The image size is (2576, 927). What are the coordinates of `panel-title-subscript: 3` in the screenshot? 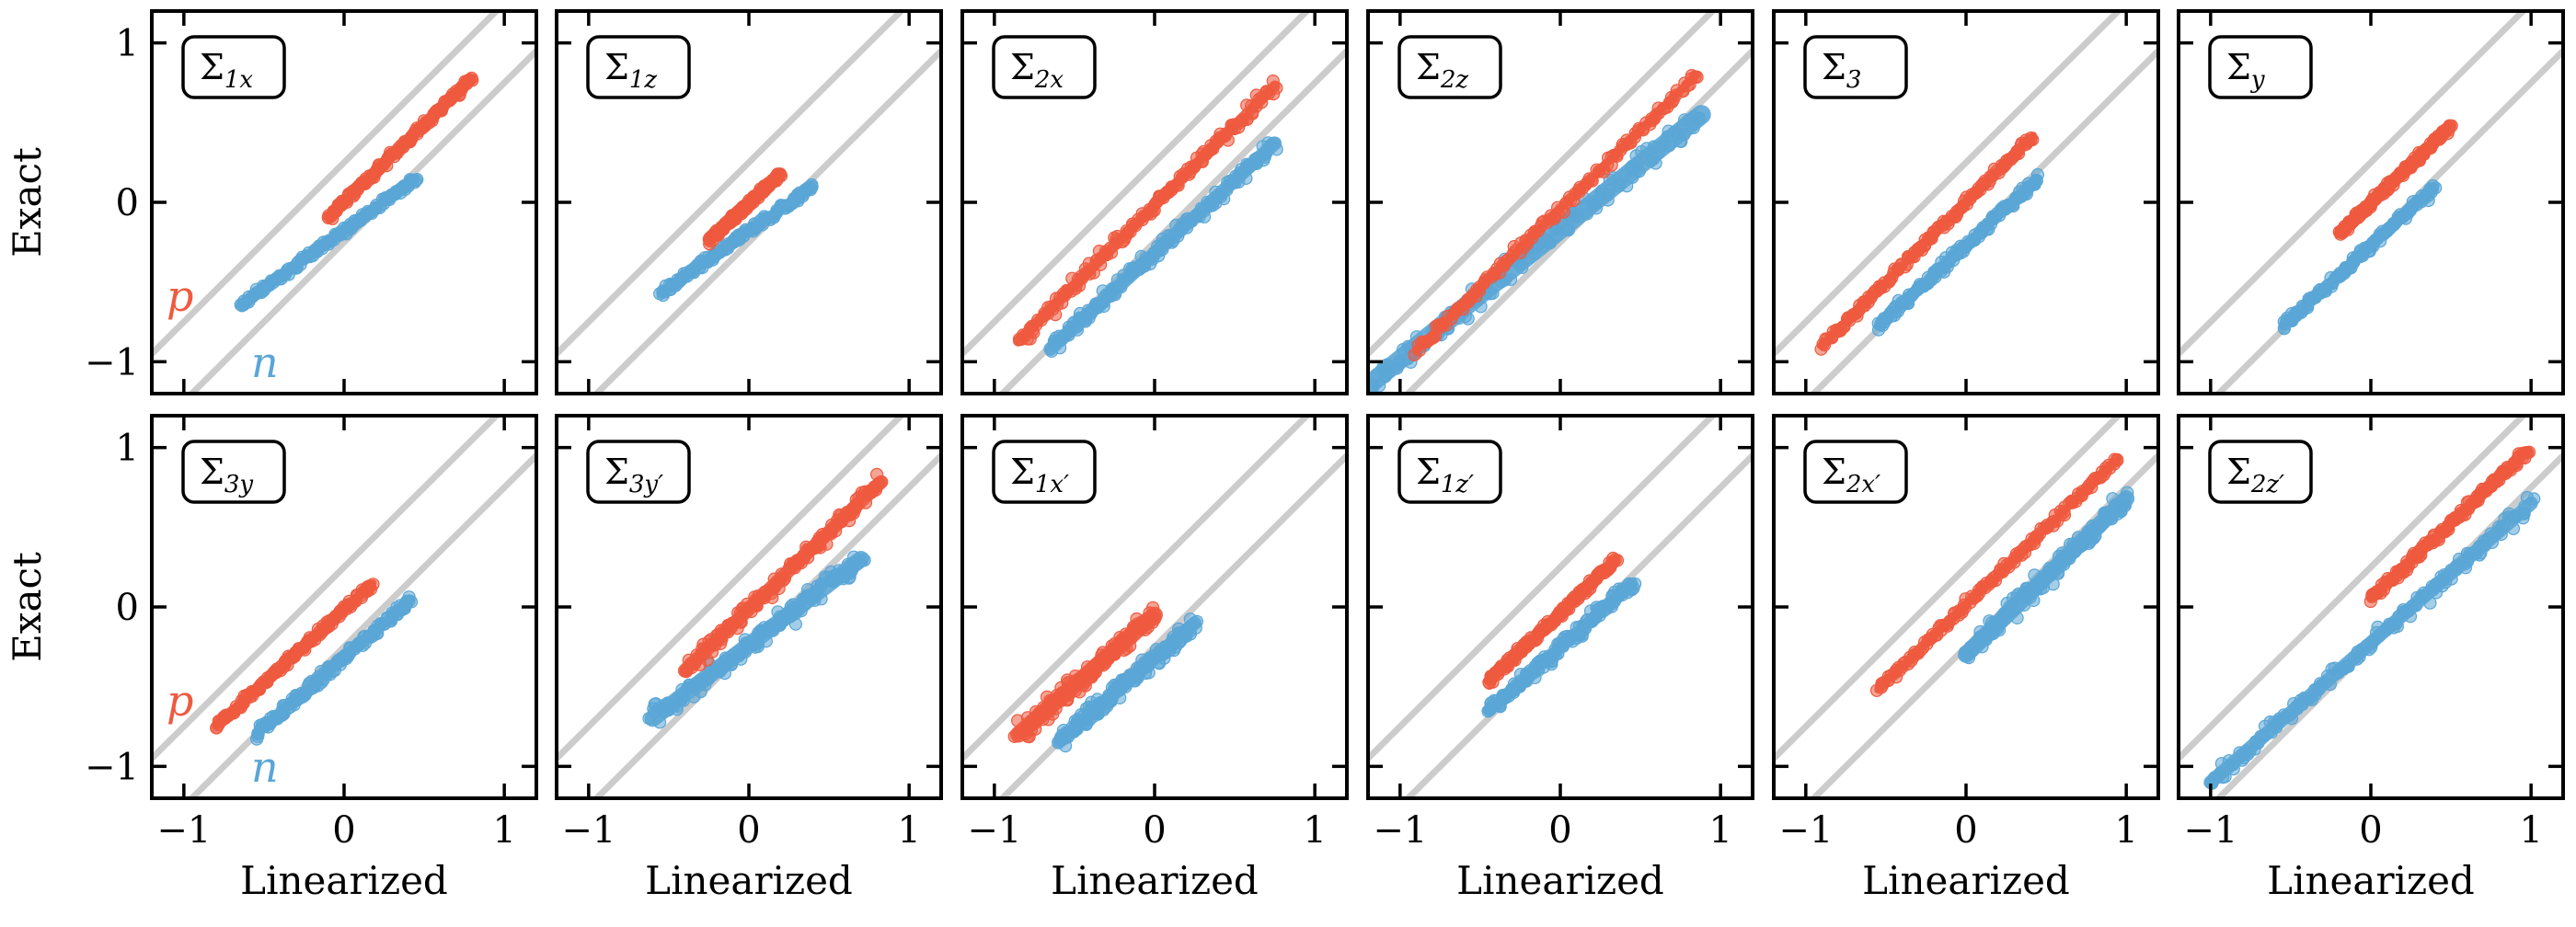 It's located at (1854, 80).